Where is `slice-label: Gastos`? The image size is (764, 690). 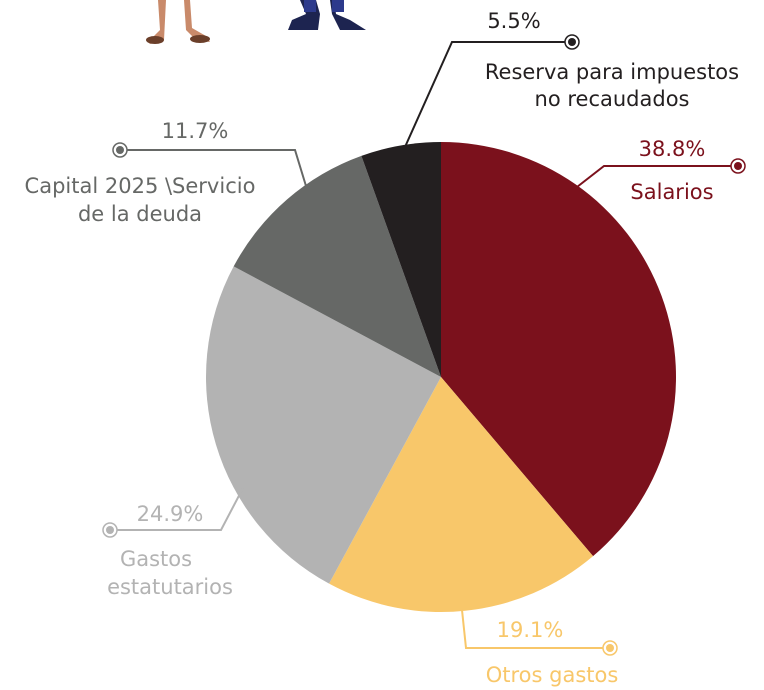
slice-label: Gastos is located at coordinates (156, 559).